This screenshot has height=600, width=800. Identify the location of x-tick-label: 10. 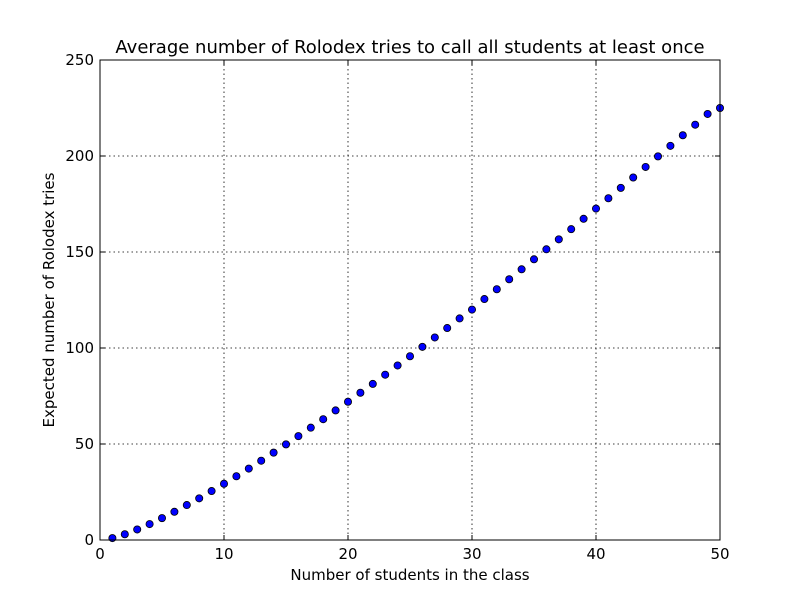
(223, 554).